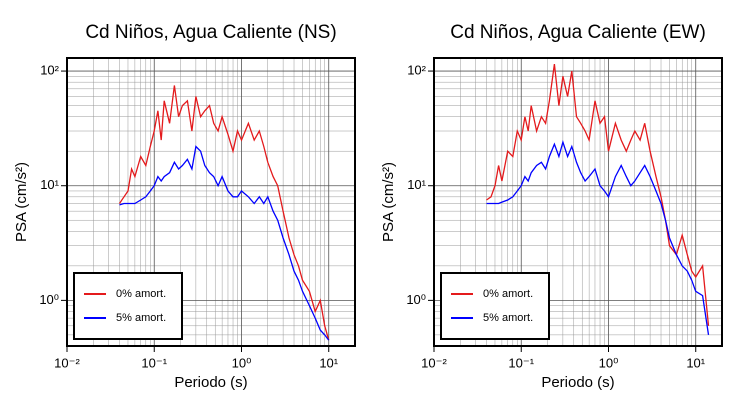  I want to click on chart-title: Cd Niños, Agua Caliente (EW), so click(578, 32).